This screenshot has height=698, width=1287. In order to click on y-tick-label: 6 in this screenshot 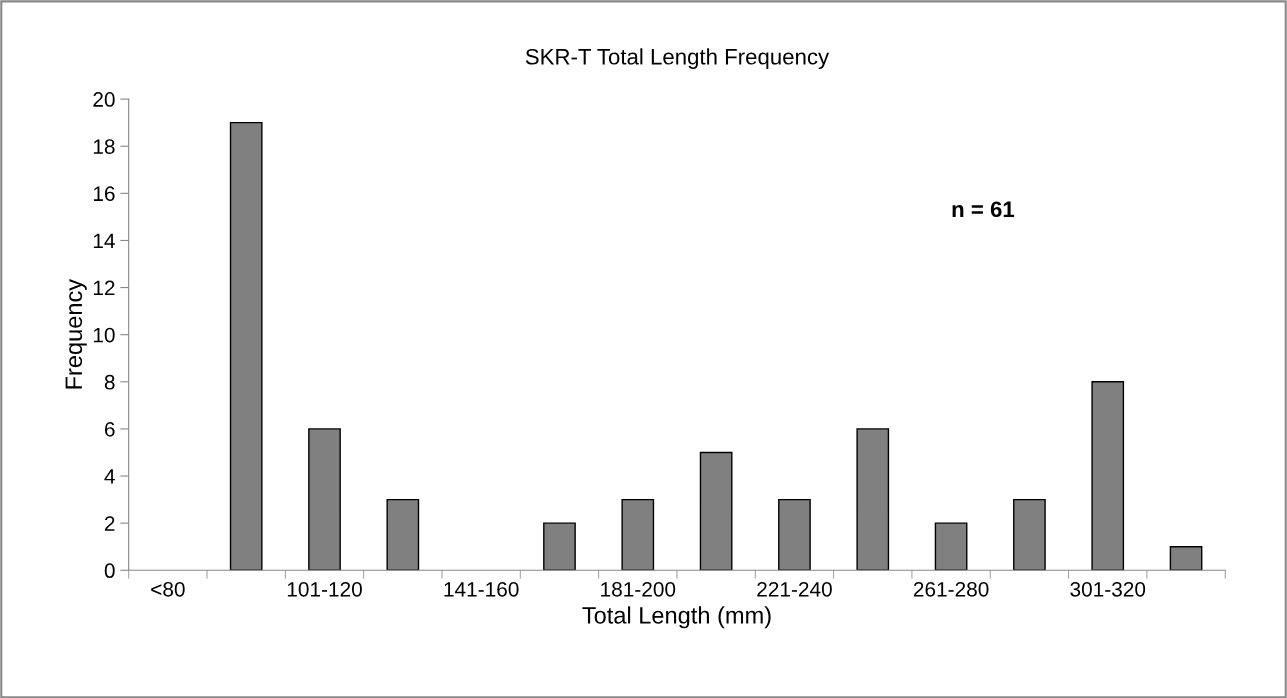, I will do `click(109, 429)`.